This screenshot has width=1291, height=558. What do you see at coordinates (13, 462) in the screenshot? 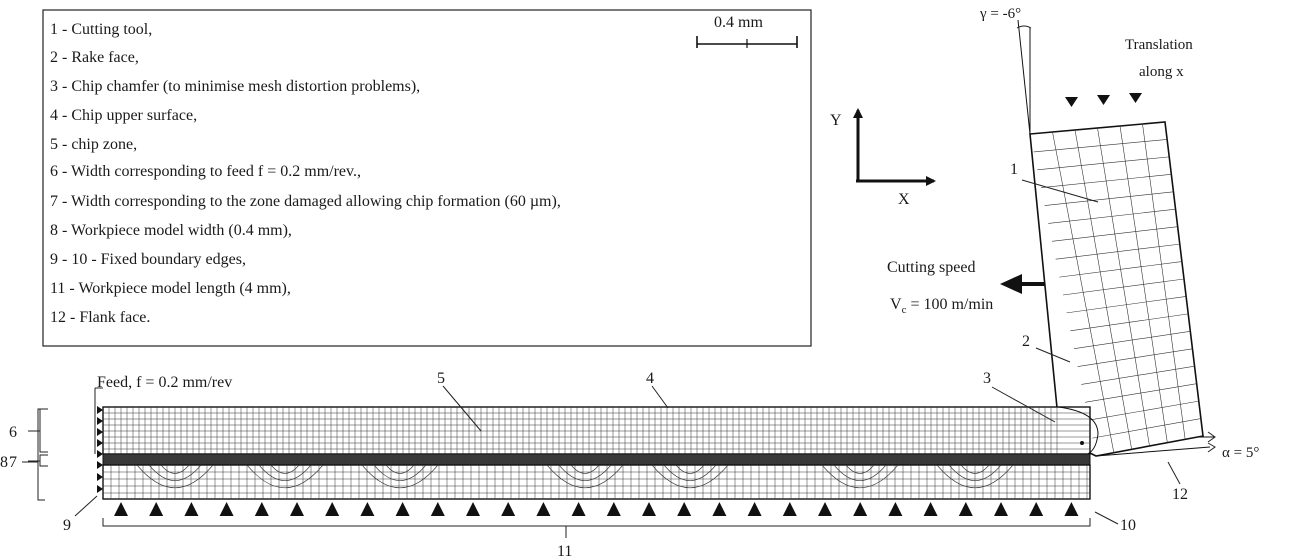
I see `callout-7: 7` at bounding box center [13, 462].